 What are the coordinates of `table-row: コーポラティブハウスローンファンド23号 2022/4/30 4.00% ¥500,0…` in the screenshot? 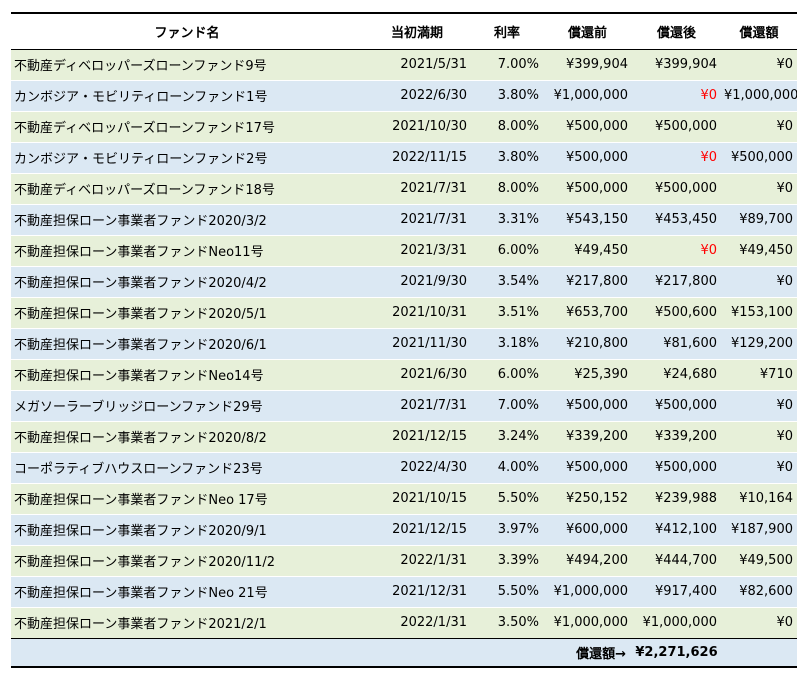 It's located at (404, 468).